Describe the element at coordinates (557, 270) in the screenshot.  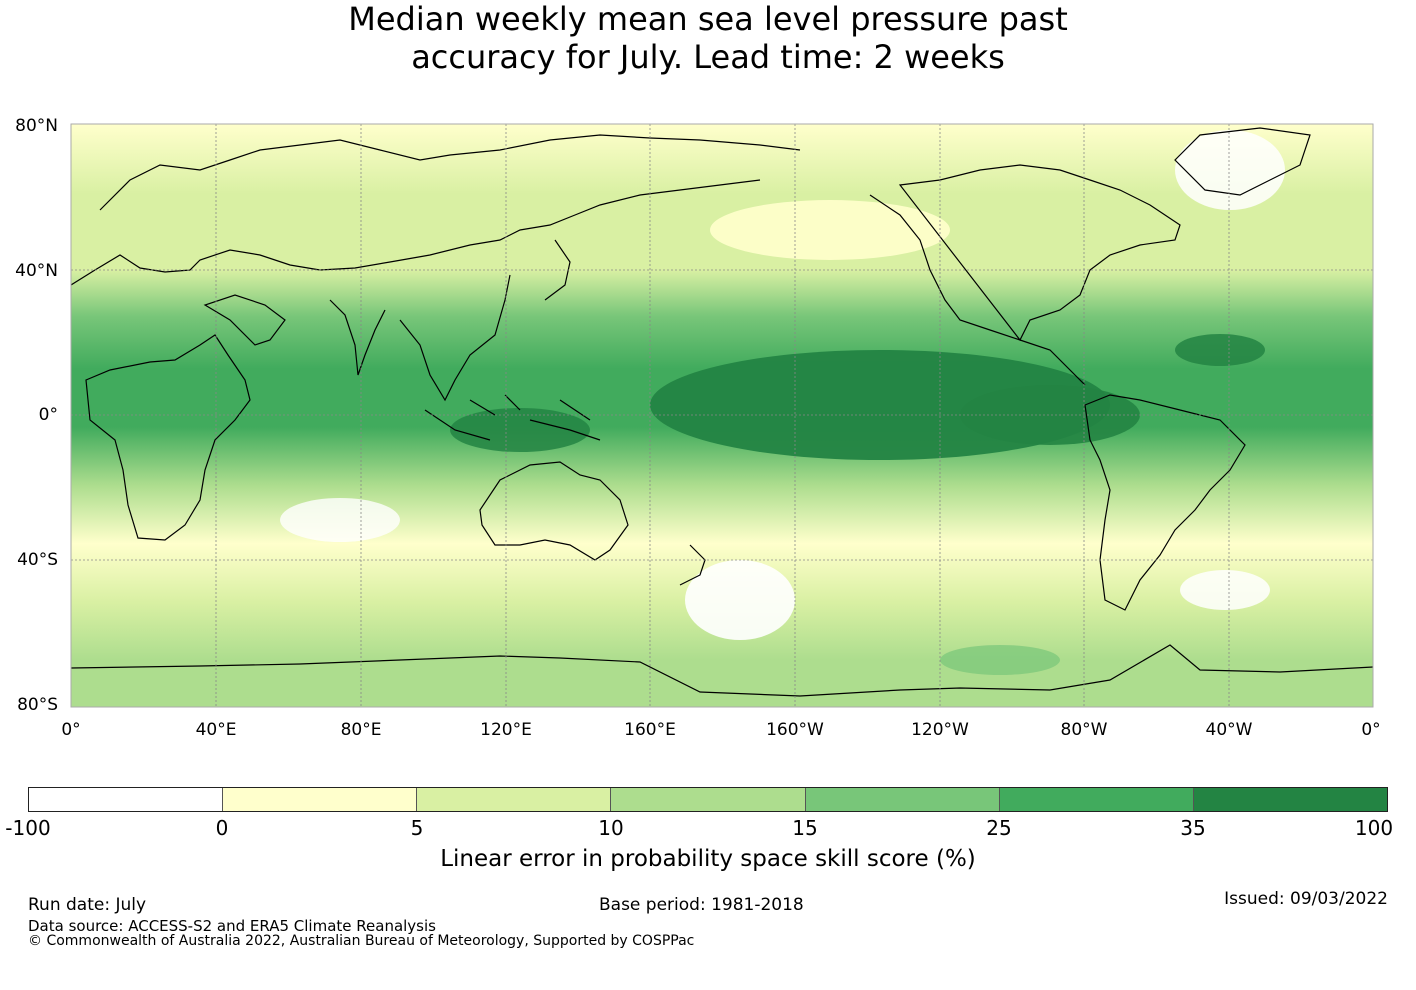
I see `japan-coastline` at that location.